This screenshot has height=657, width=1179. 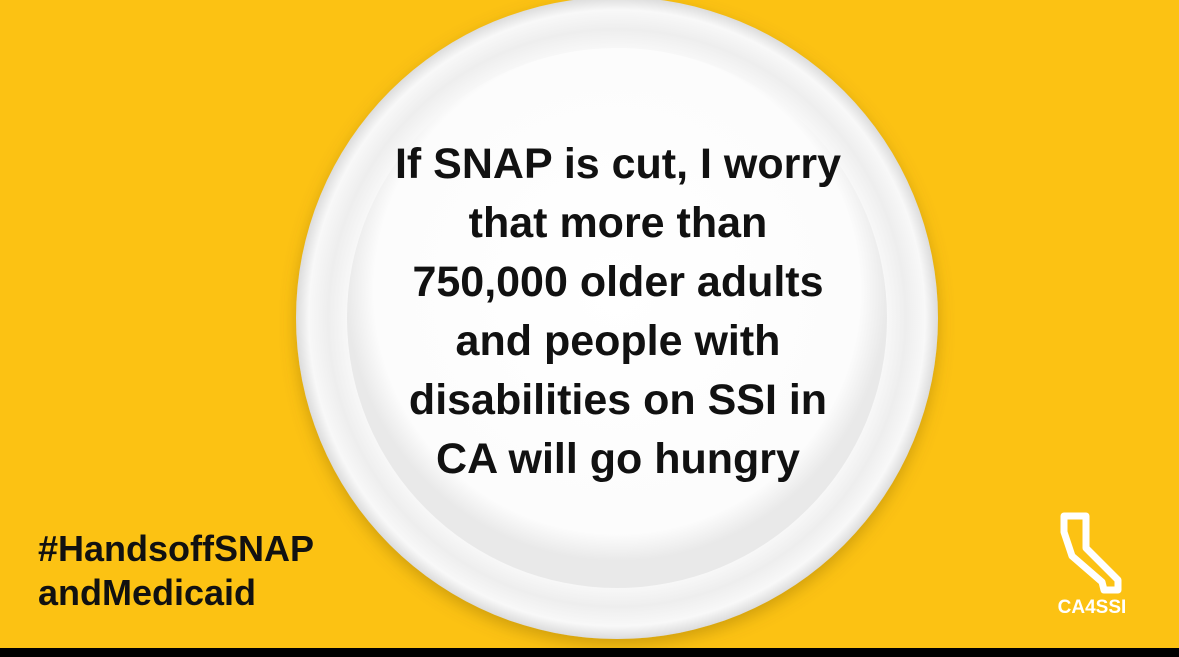 What do you see at coordinates (147, 592) in the screenshot?
I see `hashtag-line: andMedicaid` at bounding box center [147, 592].